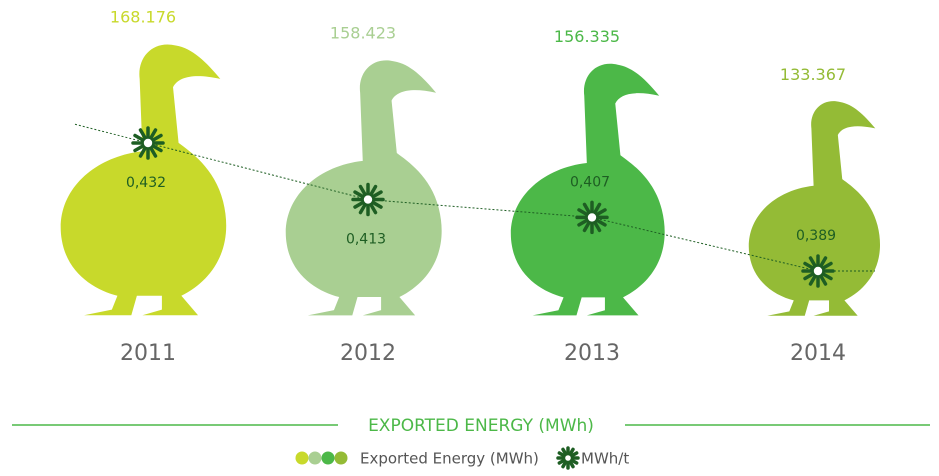  What do you see at coordinates (143, 17) in the screenshot?
I see `value-label: 168.176` at bounding box center [143, 17].